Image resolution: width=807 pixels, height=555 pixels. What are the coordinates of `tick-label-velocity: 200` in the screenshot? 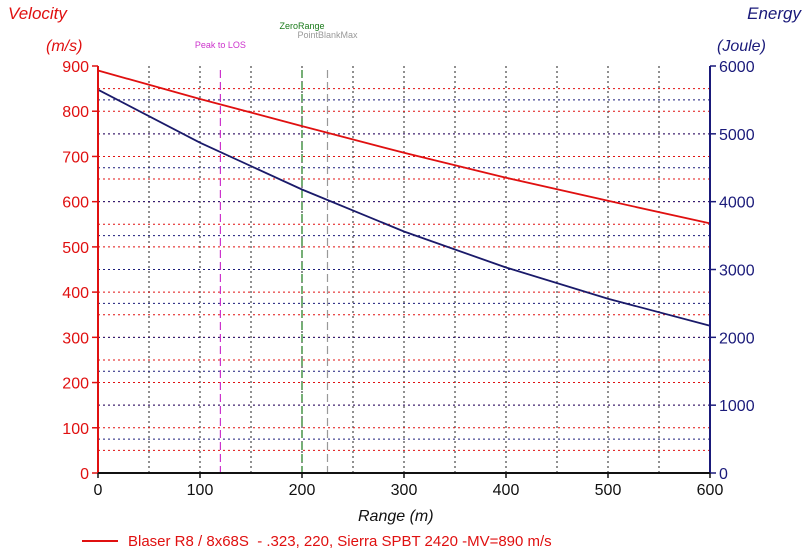 It's located at (75, 384).